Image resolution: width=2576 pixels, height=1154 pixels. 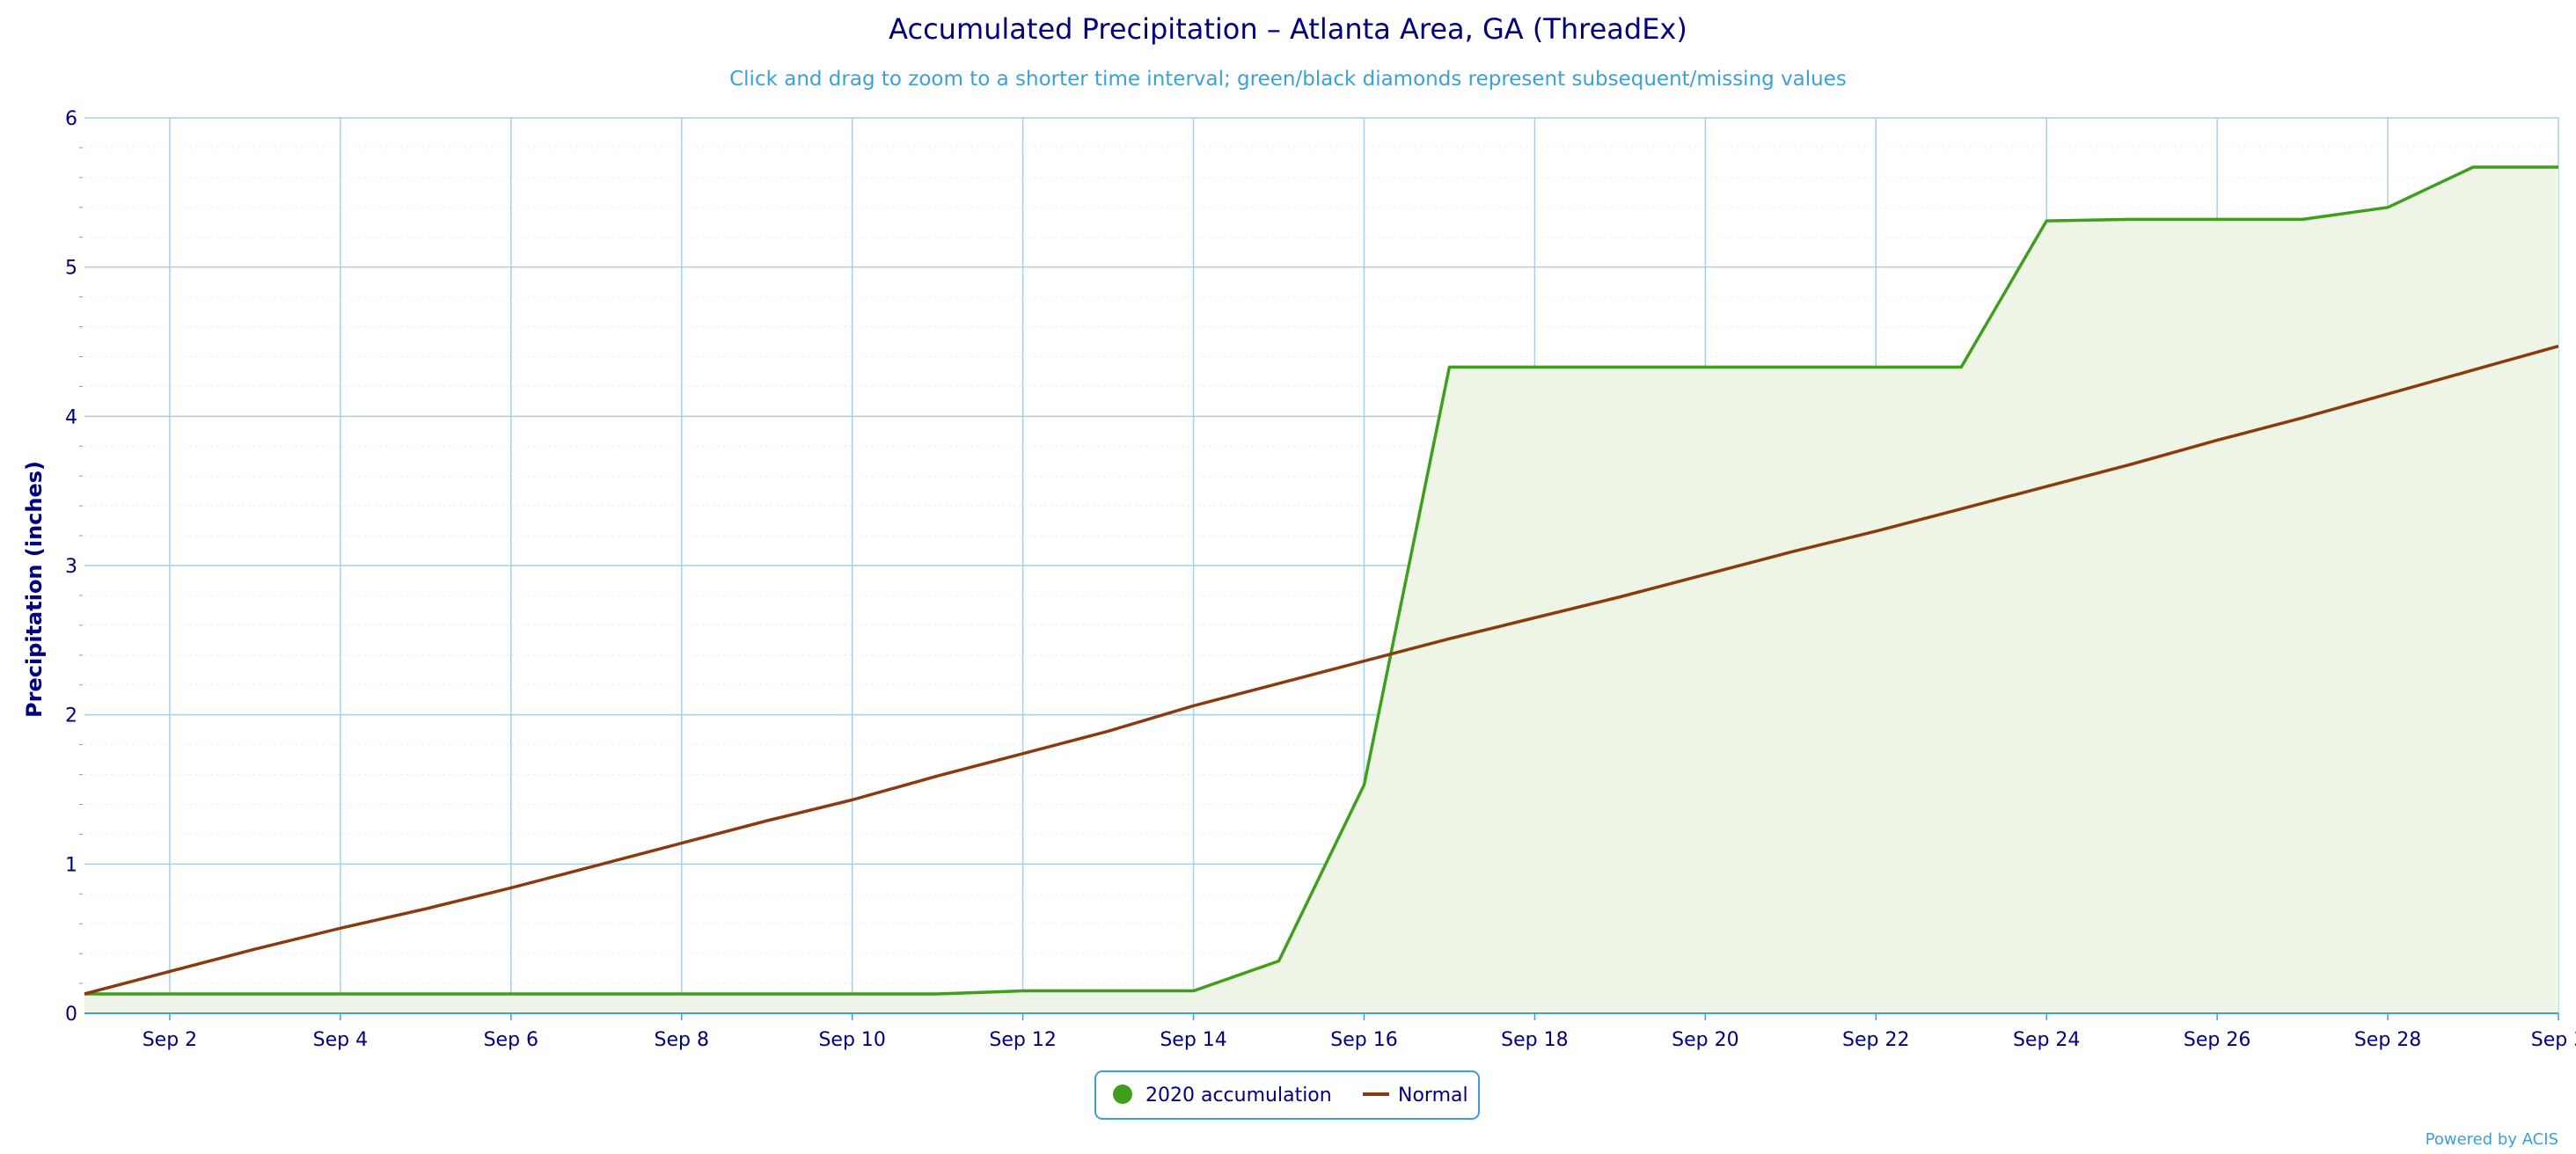 I want to click on legend: 2020 accumulation Normal, so click(x=1287, y=1095).